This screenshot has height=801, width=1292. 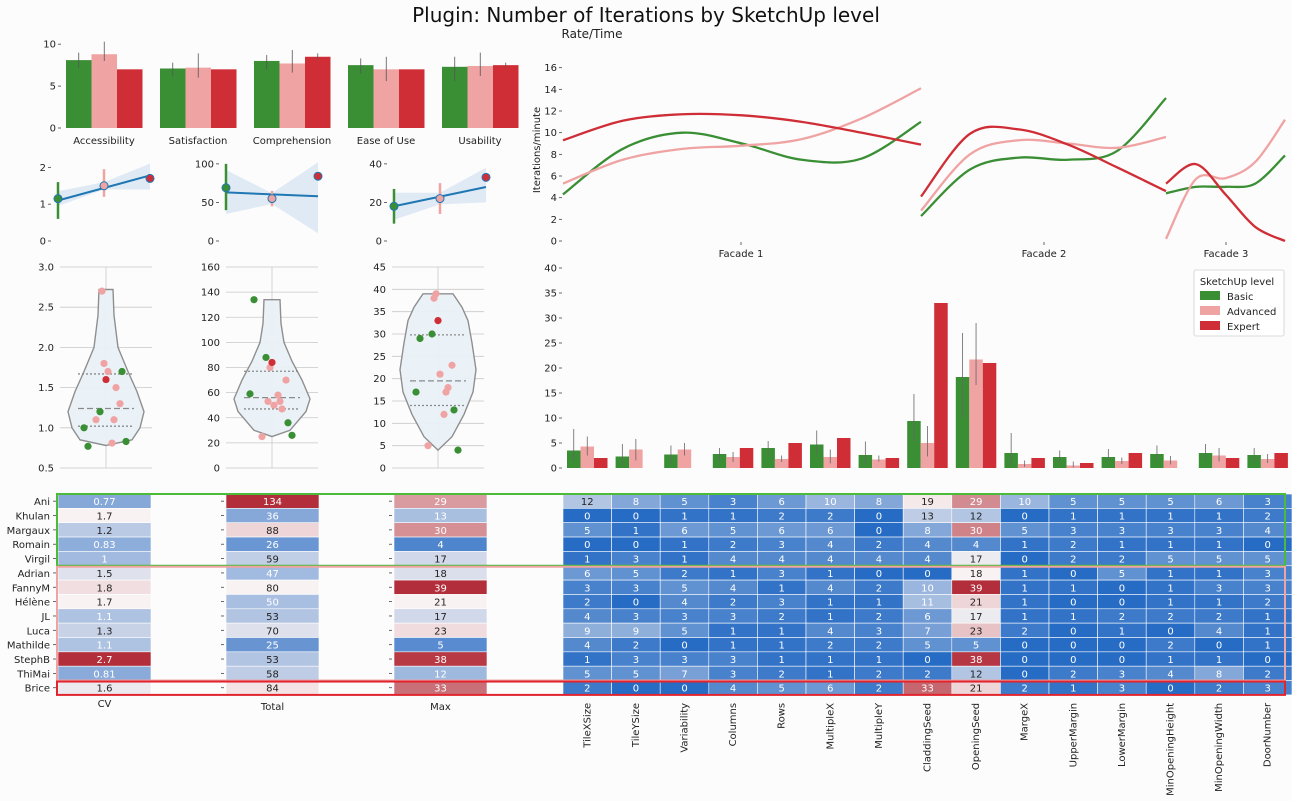 What do you see at coordinates (379, 402) in the screenshot?
I see `violin2-tick-label: 15` at bounding box center [379, 402].